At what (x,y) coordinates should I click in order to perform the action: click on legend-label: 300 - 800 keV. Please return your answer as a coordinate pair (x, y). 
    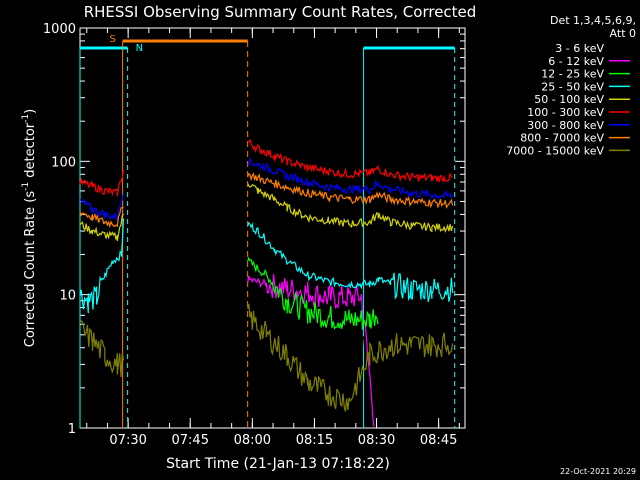
    Looking at the image, I should click on (565, 125).